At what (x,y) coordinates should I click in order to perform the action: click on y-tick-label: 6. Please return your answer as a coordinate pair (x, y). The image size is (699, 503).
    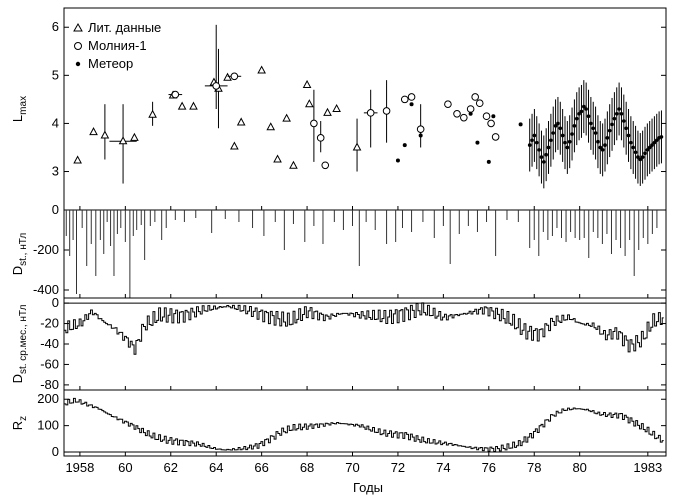
    Looking at the image, I should click on (55, 26).